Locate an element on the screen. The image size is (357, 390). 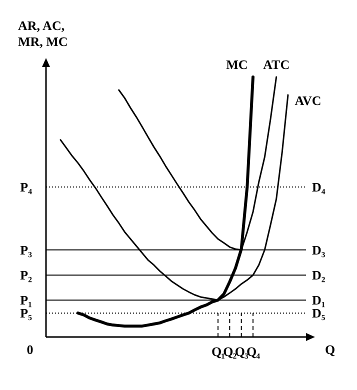
text: 0 is located at coordinates (30, 349).